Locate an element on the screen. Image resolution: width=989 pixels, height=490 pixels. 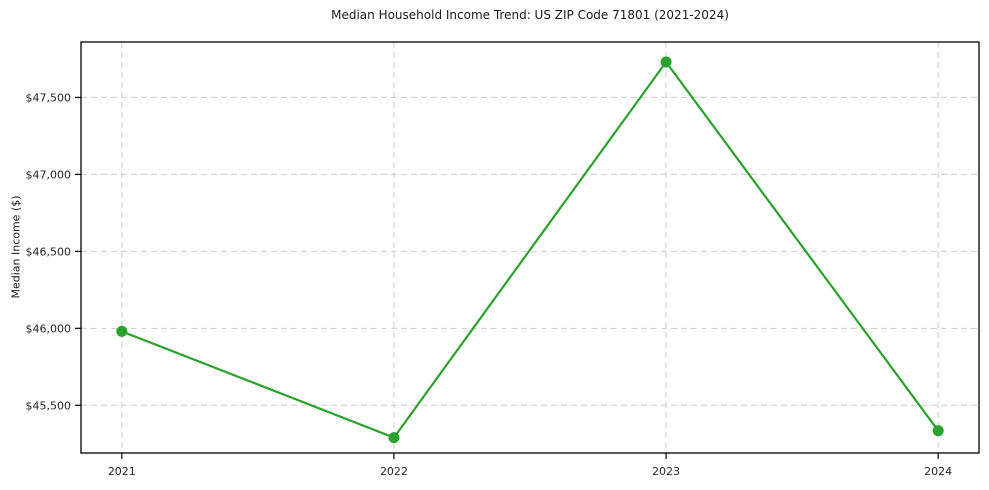
y-tick-label: $47,000 is located at coordinates (49, 174).